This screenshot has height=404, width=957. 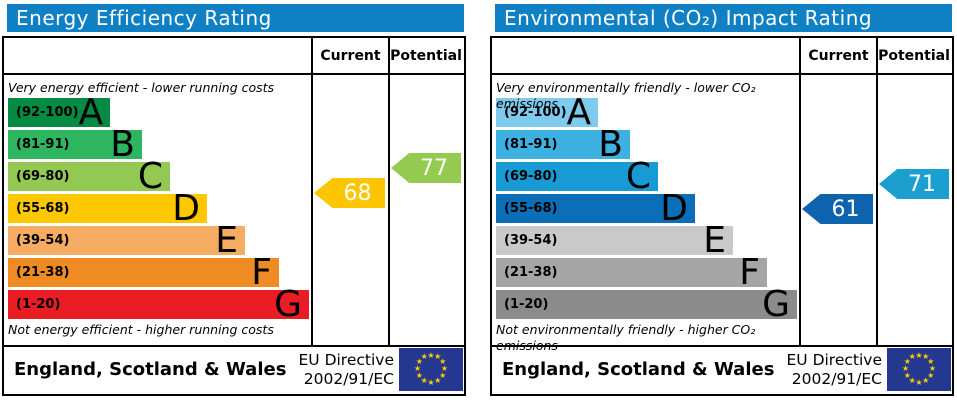 I want to click on rating-band-e: (39-54) E, so click(x=126, y=240).